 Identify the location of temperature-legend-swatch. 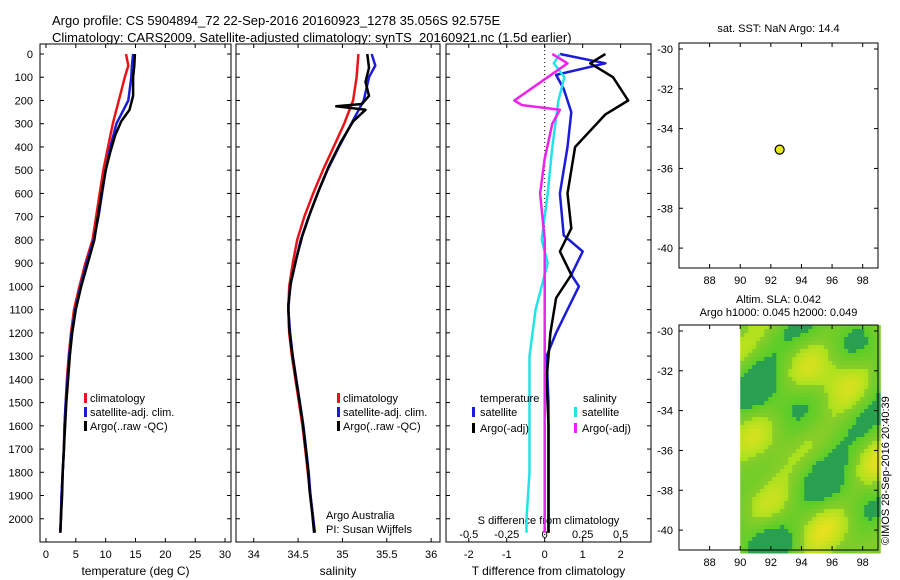
(85, 412).